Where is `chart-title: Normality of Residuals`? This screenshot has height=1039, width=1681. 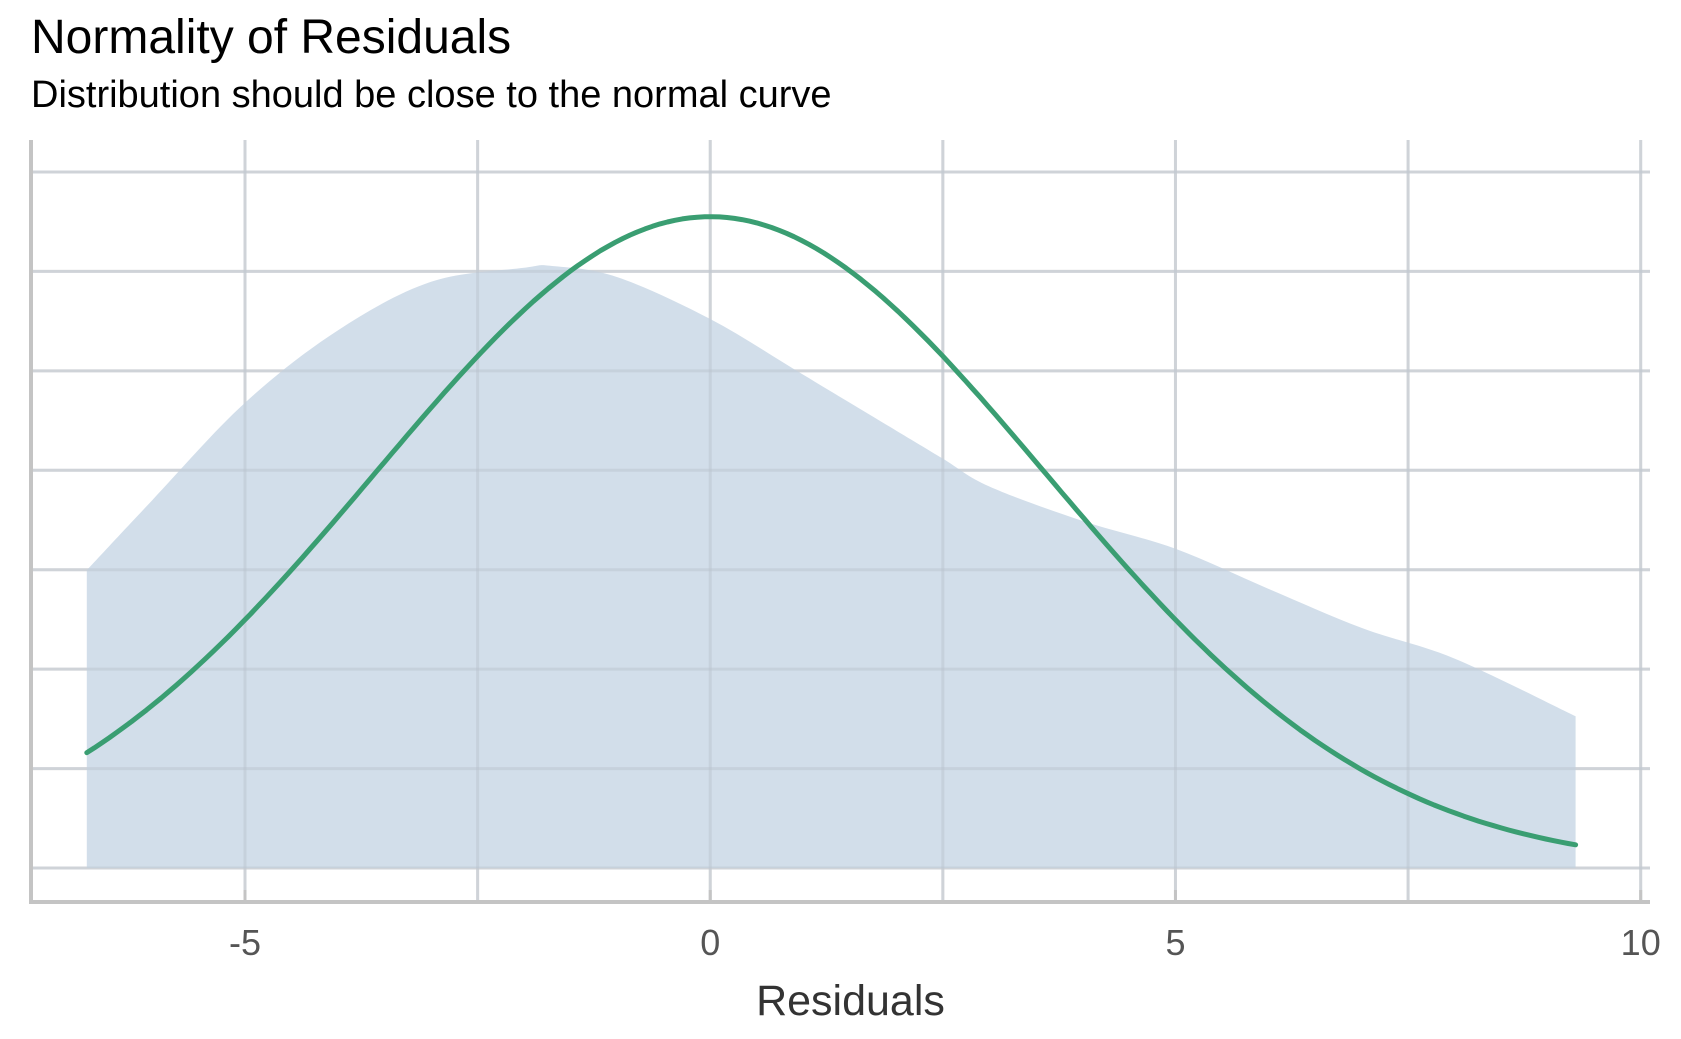
chart-title: Normality of Residuals is located at coordinates (271, 37).